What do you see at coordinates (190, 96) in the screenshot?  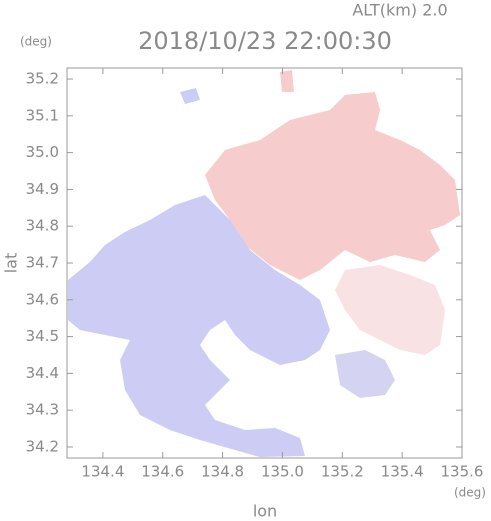 I see `echo-region-blue-small` at bounding box center [190, 96].